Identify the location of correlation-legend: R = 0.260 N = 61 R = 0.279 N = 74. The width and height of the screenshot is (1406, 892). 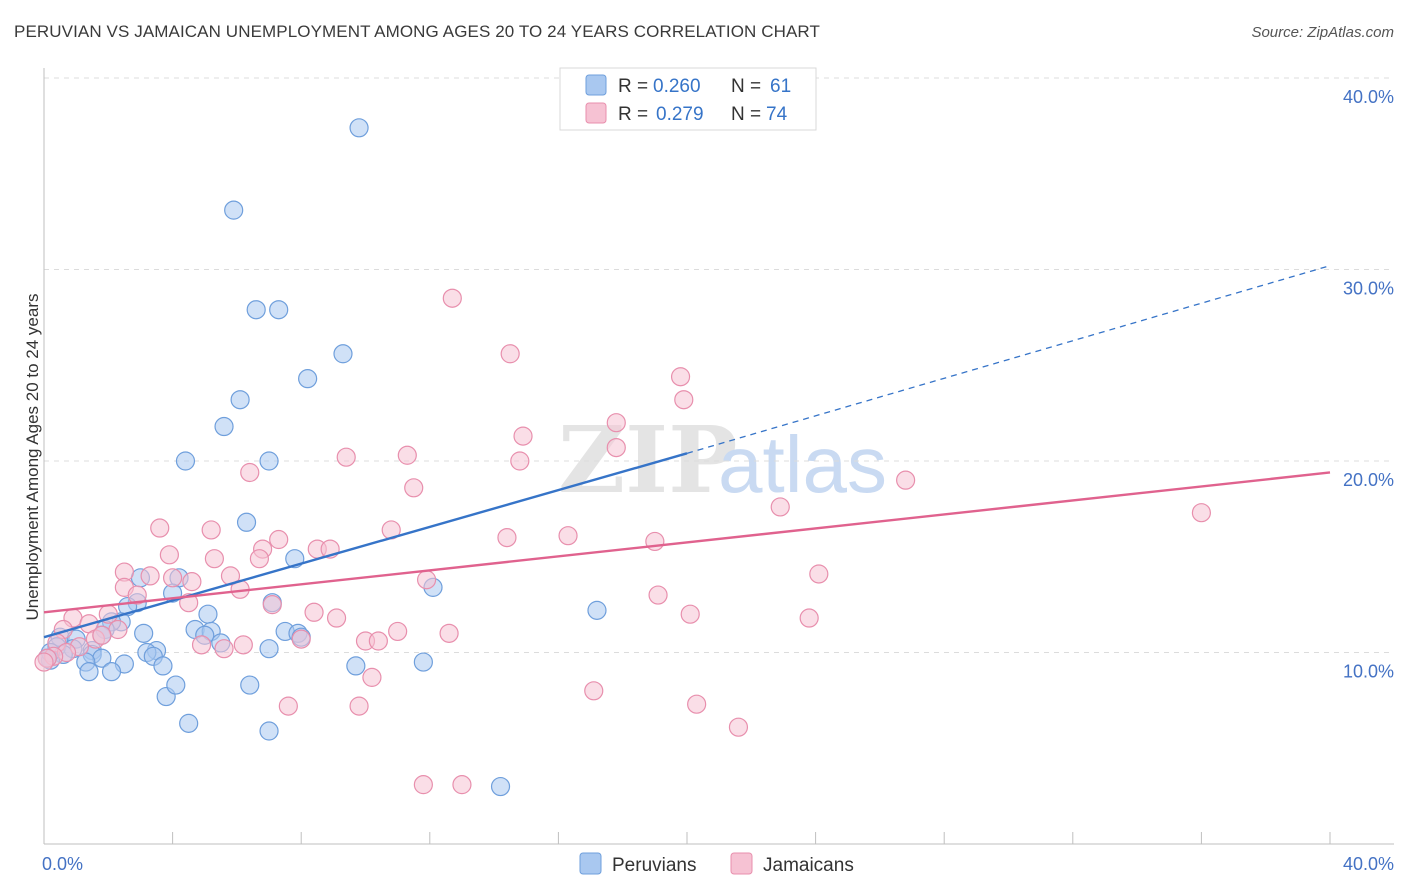
(688, 99).